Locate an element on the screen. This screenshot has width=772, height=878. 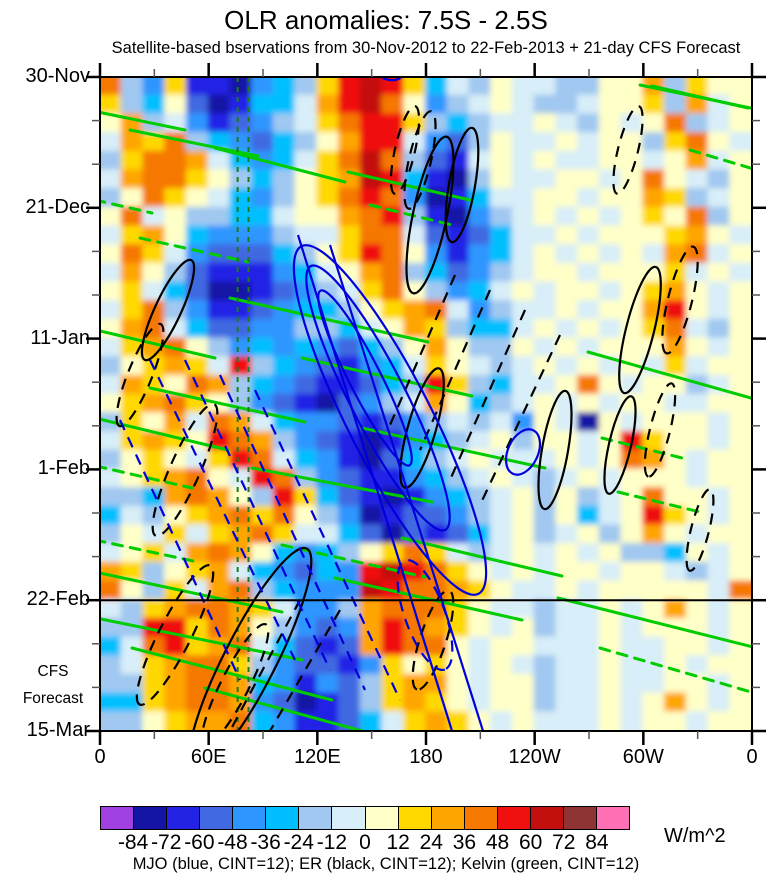
x-tick-label: 60E is located at coordinates (208, 757).